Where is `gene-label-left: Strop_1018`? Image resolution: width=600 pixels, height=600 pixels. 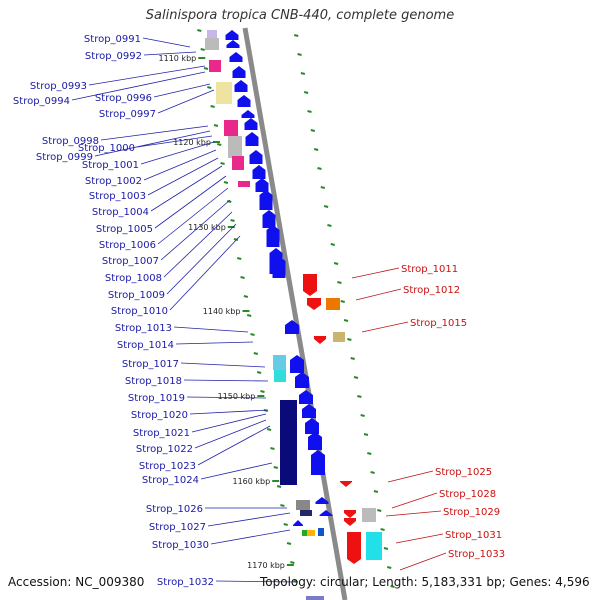 gene-label-left: Strop_1018 is located at coordinates (153, 381).